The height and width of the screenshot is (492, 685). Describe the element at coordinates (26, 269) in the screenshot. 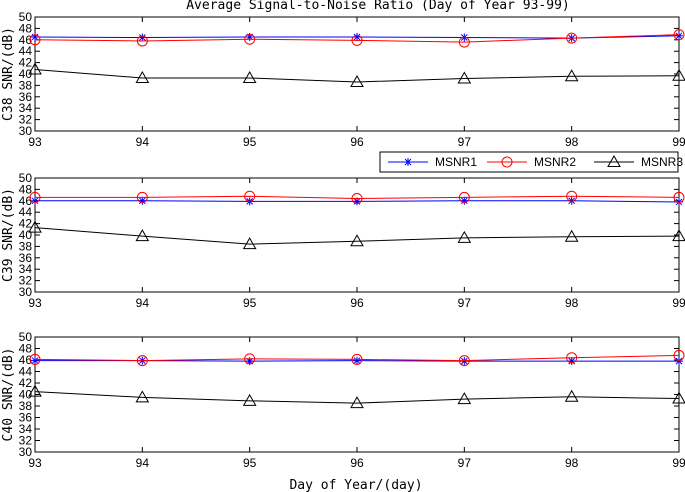

I see `y-tick-label: 34` at that location.